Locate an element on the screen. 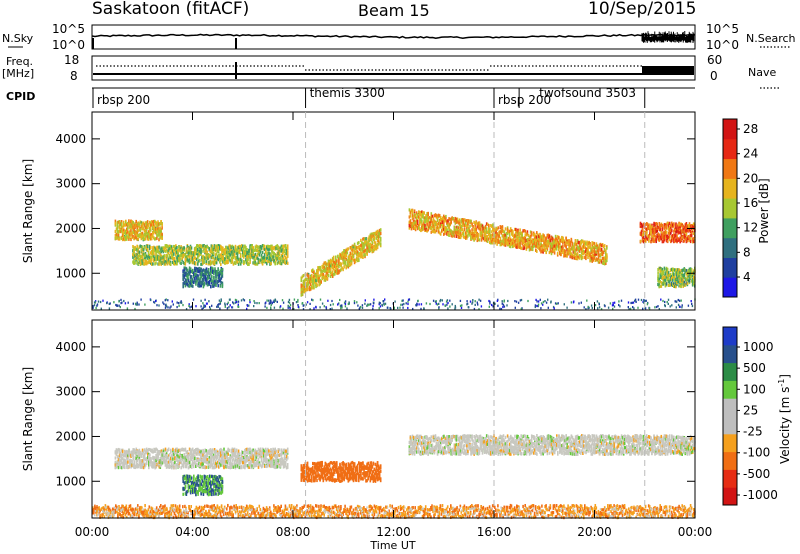  beam-title: Beam 15 is located at coordinates (394, 10).